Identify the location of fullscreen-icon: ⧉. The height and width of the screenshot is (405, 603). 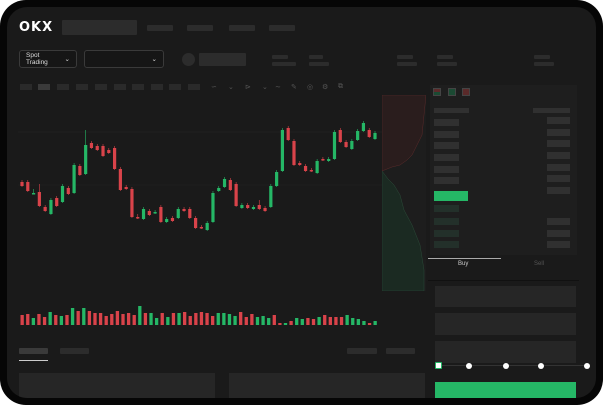
(340, 86).